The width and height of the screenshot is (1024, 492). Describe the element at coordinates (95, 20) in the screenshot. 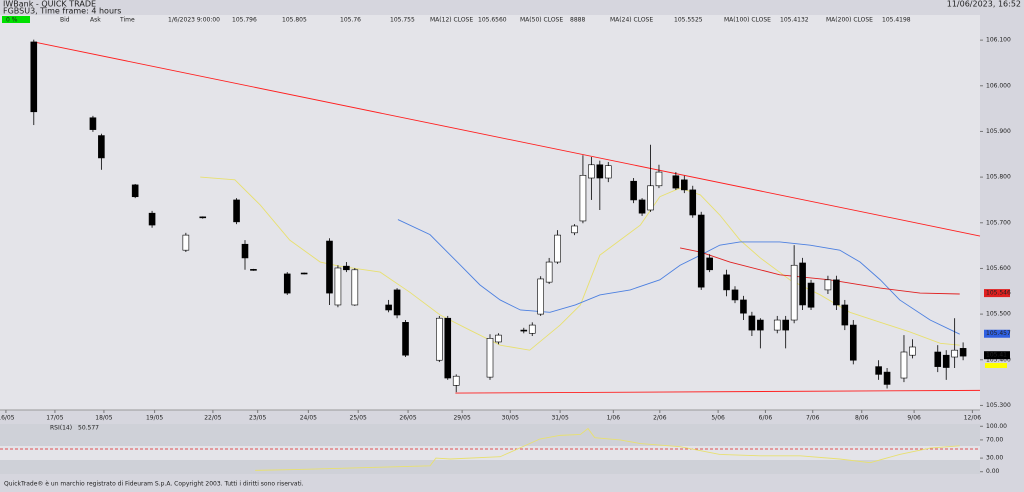

I see `header-item: Ask` at that location.